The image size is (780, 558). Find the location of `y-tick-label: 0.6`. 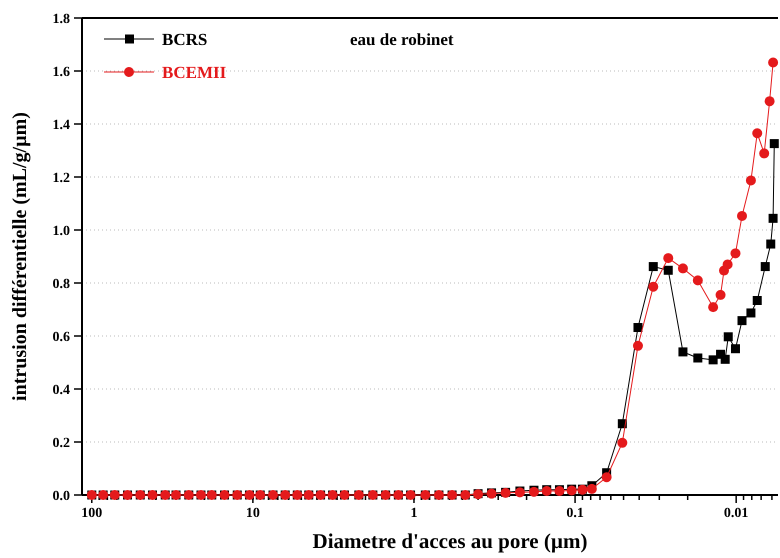

y-tick-label: 0.6 is located at coordinates (61, 337).